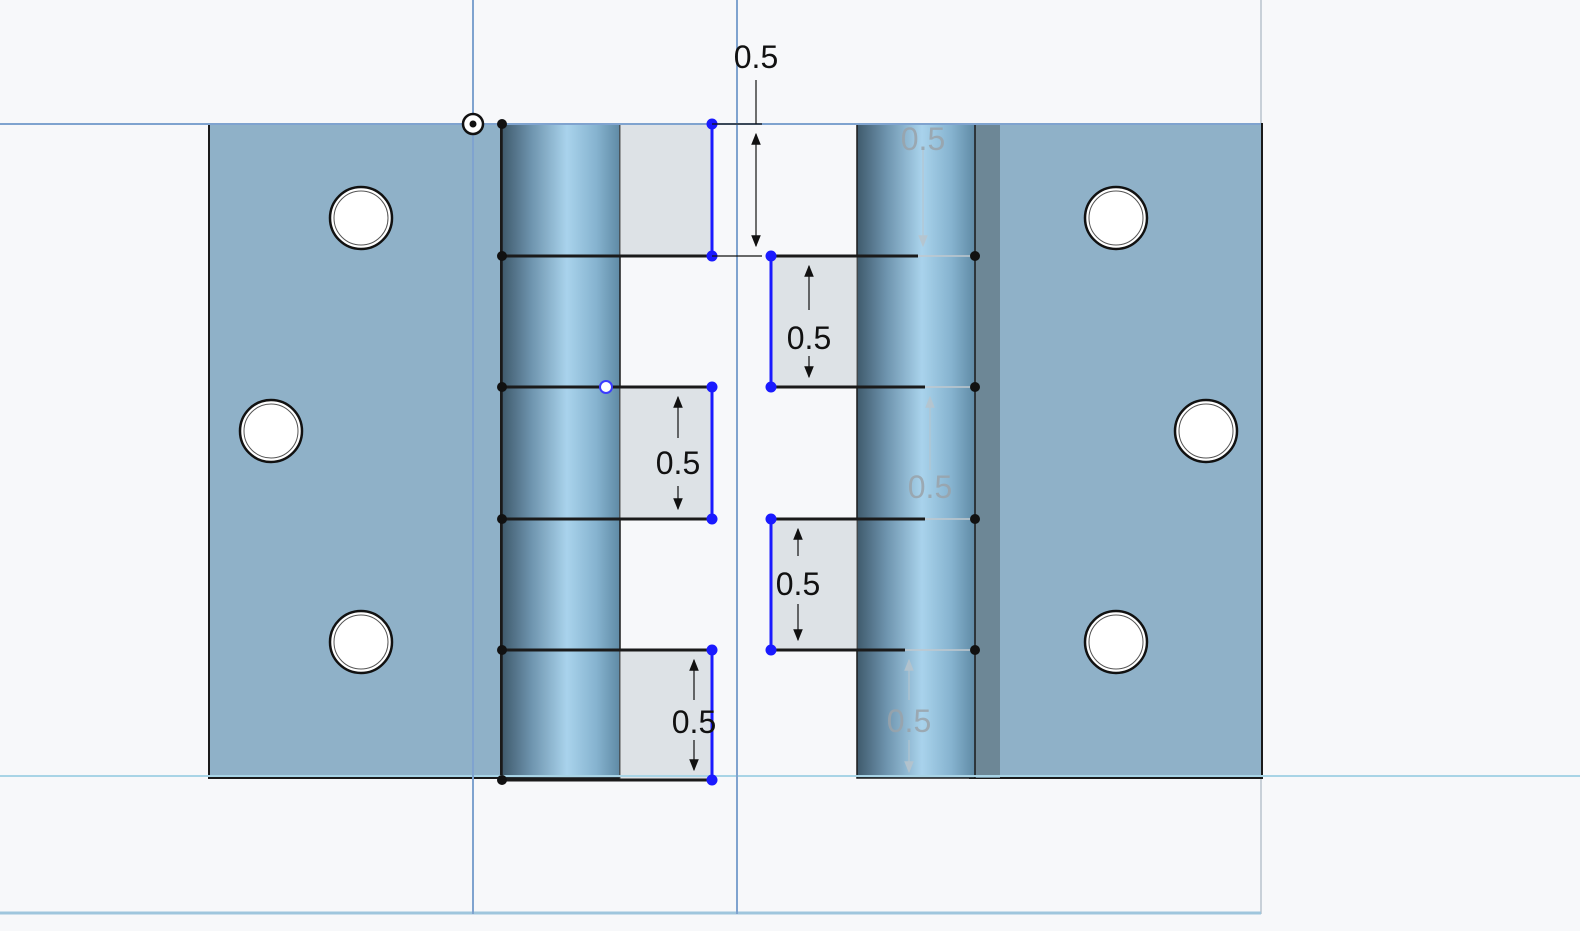 The width and height of the screenshot is (1580, 931). Describe the element at coordinates (741, 452) in the screenshot. I see `sketch-blue-lines` at that location.